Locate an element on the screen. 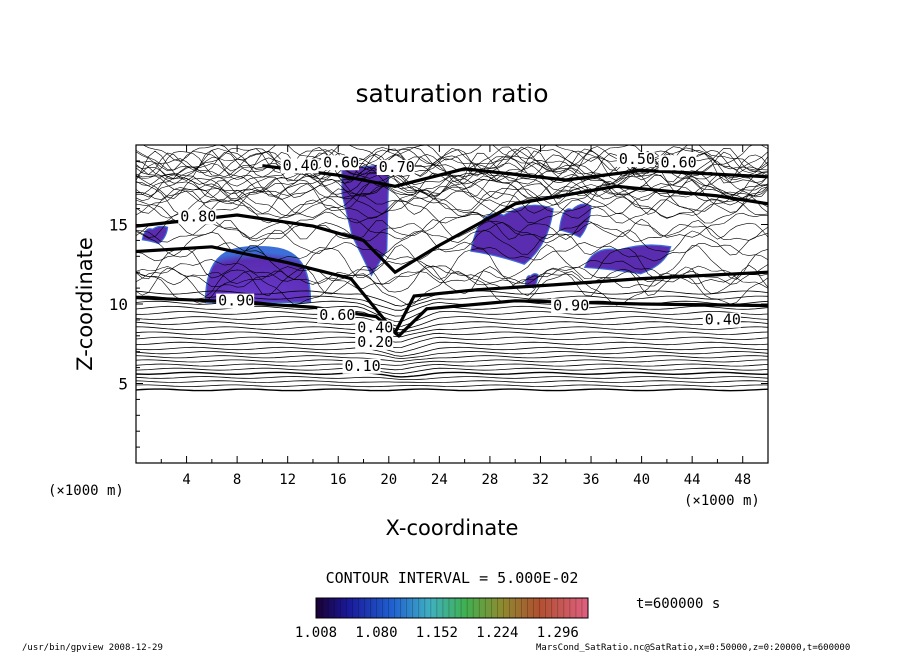 The height and width of the screenshot is (654, 904). colorbar is located at coordinates (452, 608).